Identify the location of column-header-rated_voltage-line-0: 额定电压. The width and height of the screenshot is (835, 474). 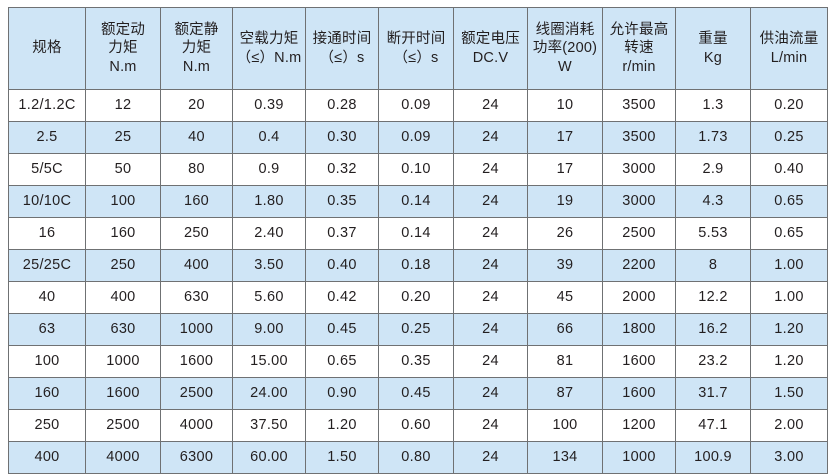
(490, 38).